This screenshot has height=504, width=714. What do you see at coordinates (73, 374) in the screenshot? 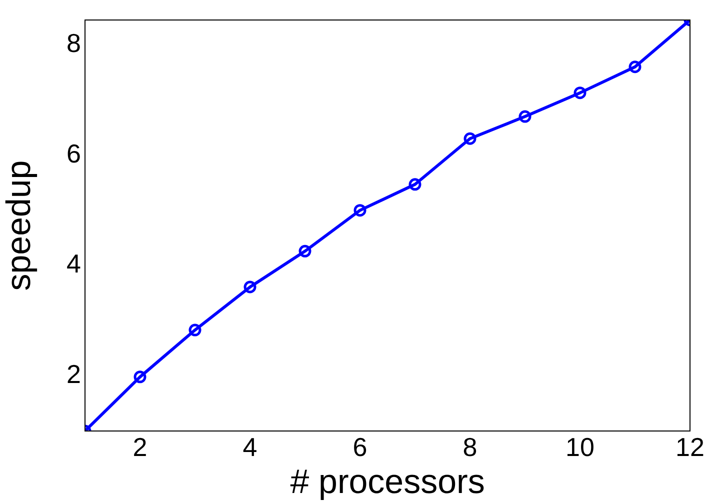
I see `y-tick-label: 2` at bounding box center [73, 374].